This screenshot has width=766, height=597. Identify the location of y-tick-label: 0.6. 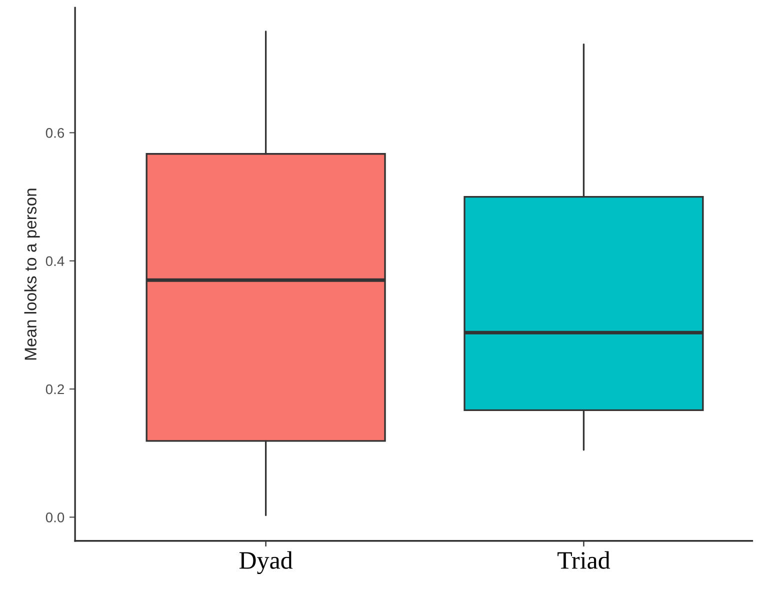
(55, 133).